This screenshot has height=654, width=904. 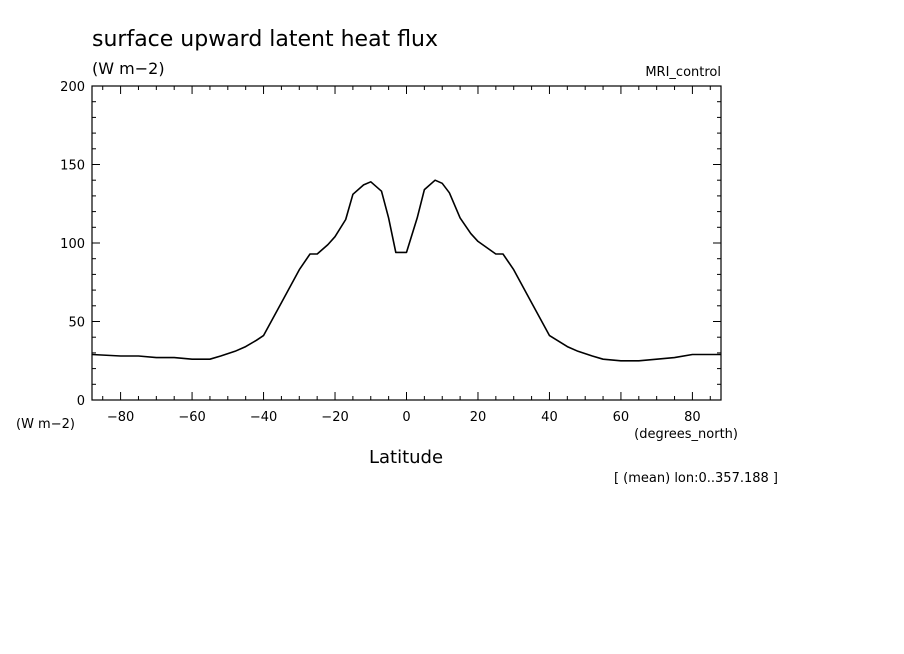 I want to click on y-units-top: (W m−2), so click(x=128, y=68).